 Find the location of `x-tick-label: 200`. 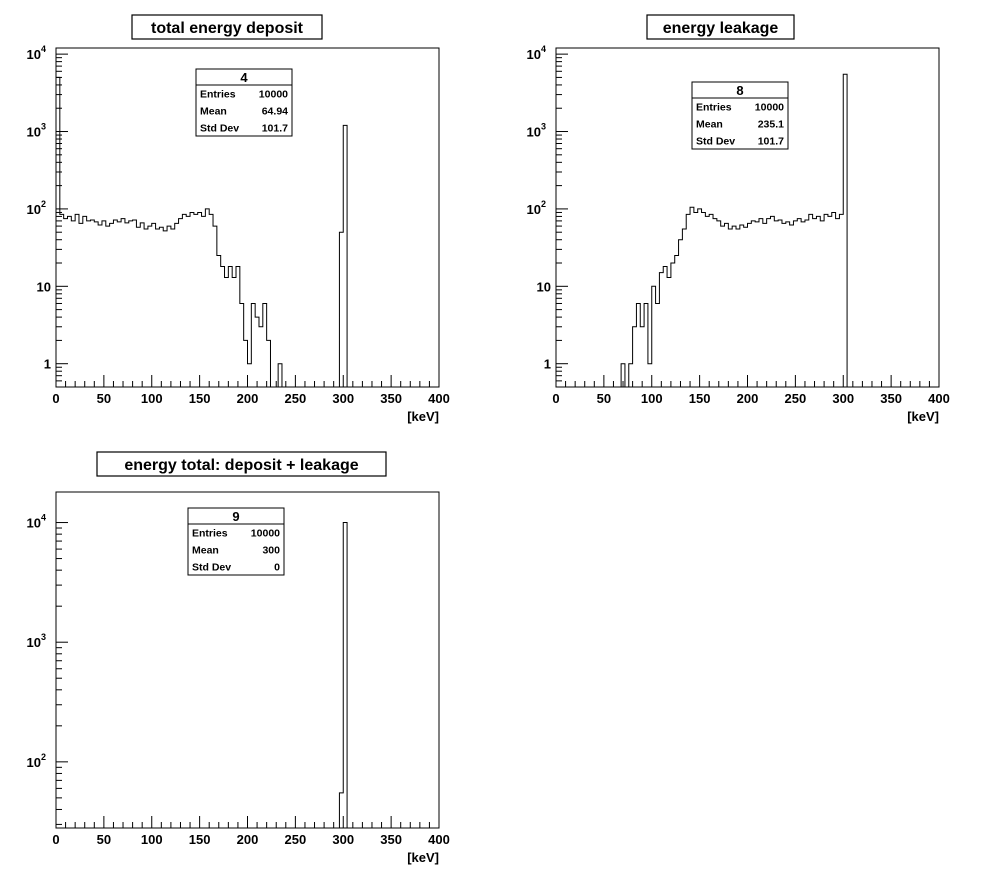

x-tick-label: 200 is located at coordinates (748, 398).